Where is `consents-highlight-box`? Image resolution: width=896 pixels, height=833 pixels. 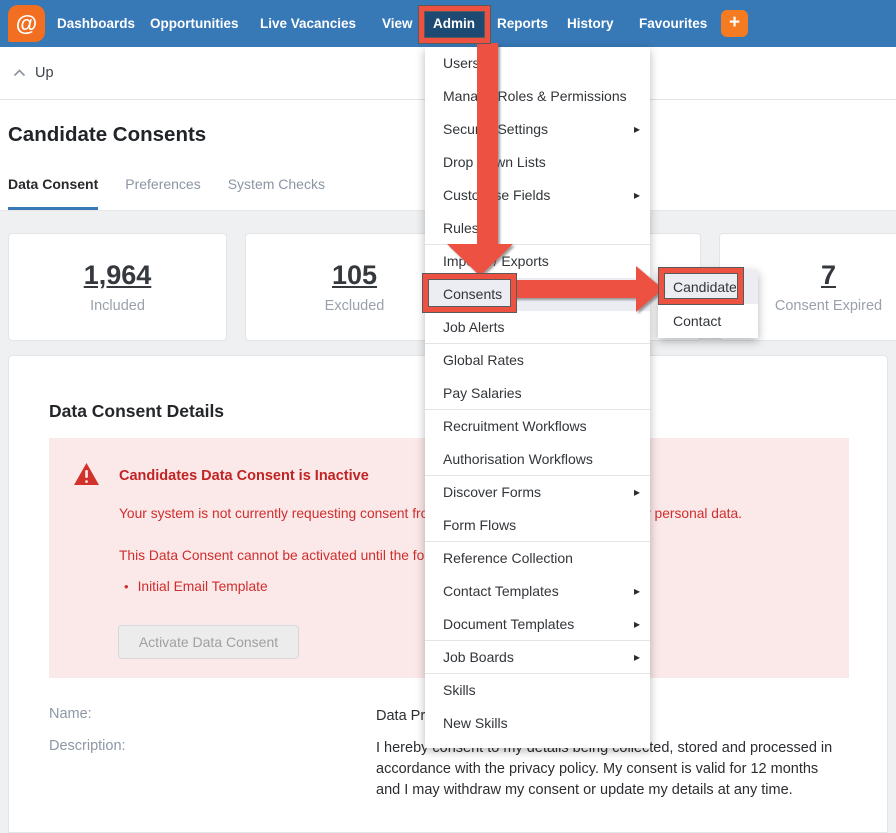 consents-highlight-box is located at coordinates (469, 293).